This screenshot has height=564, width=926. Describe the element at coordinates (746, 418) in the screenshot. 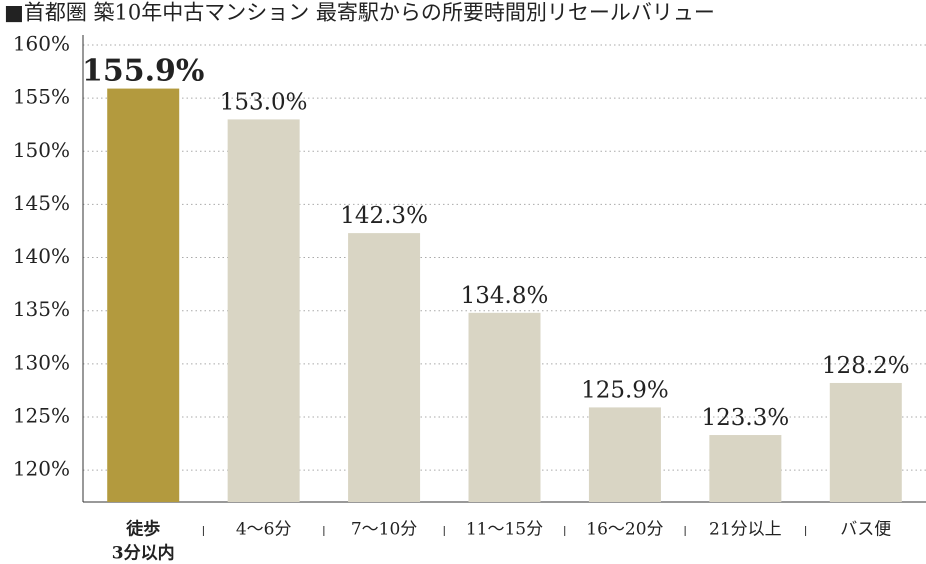

I see `value-label: 123.3%` at that location.